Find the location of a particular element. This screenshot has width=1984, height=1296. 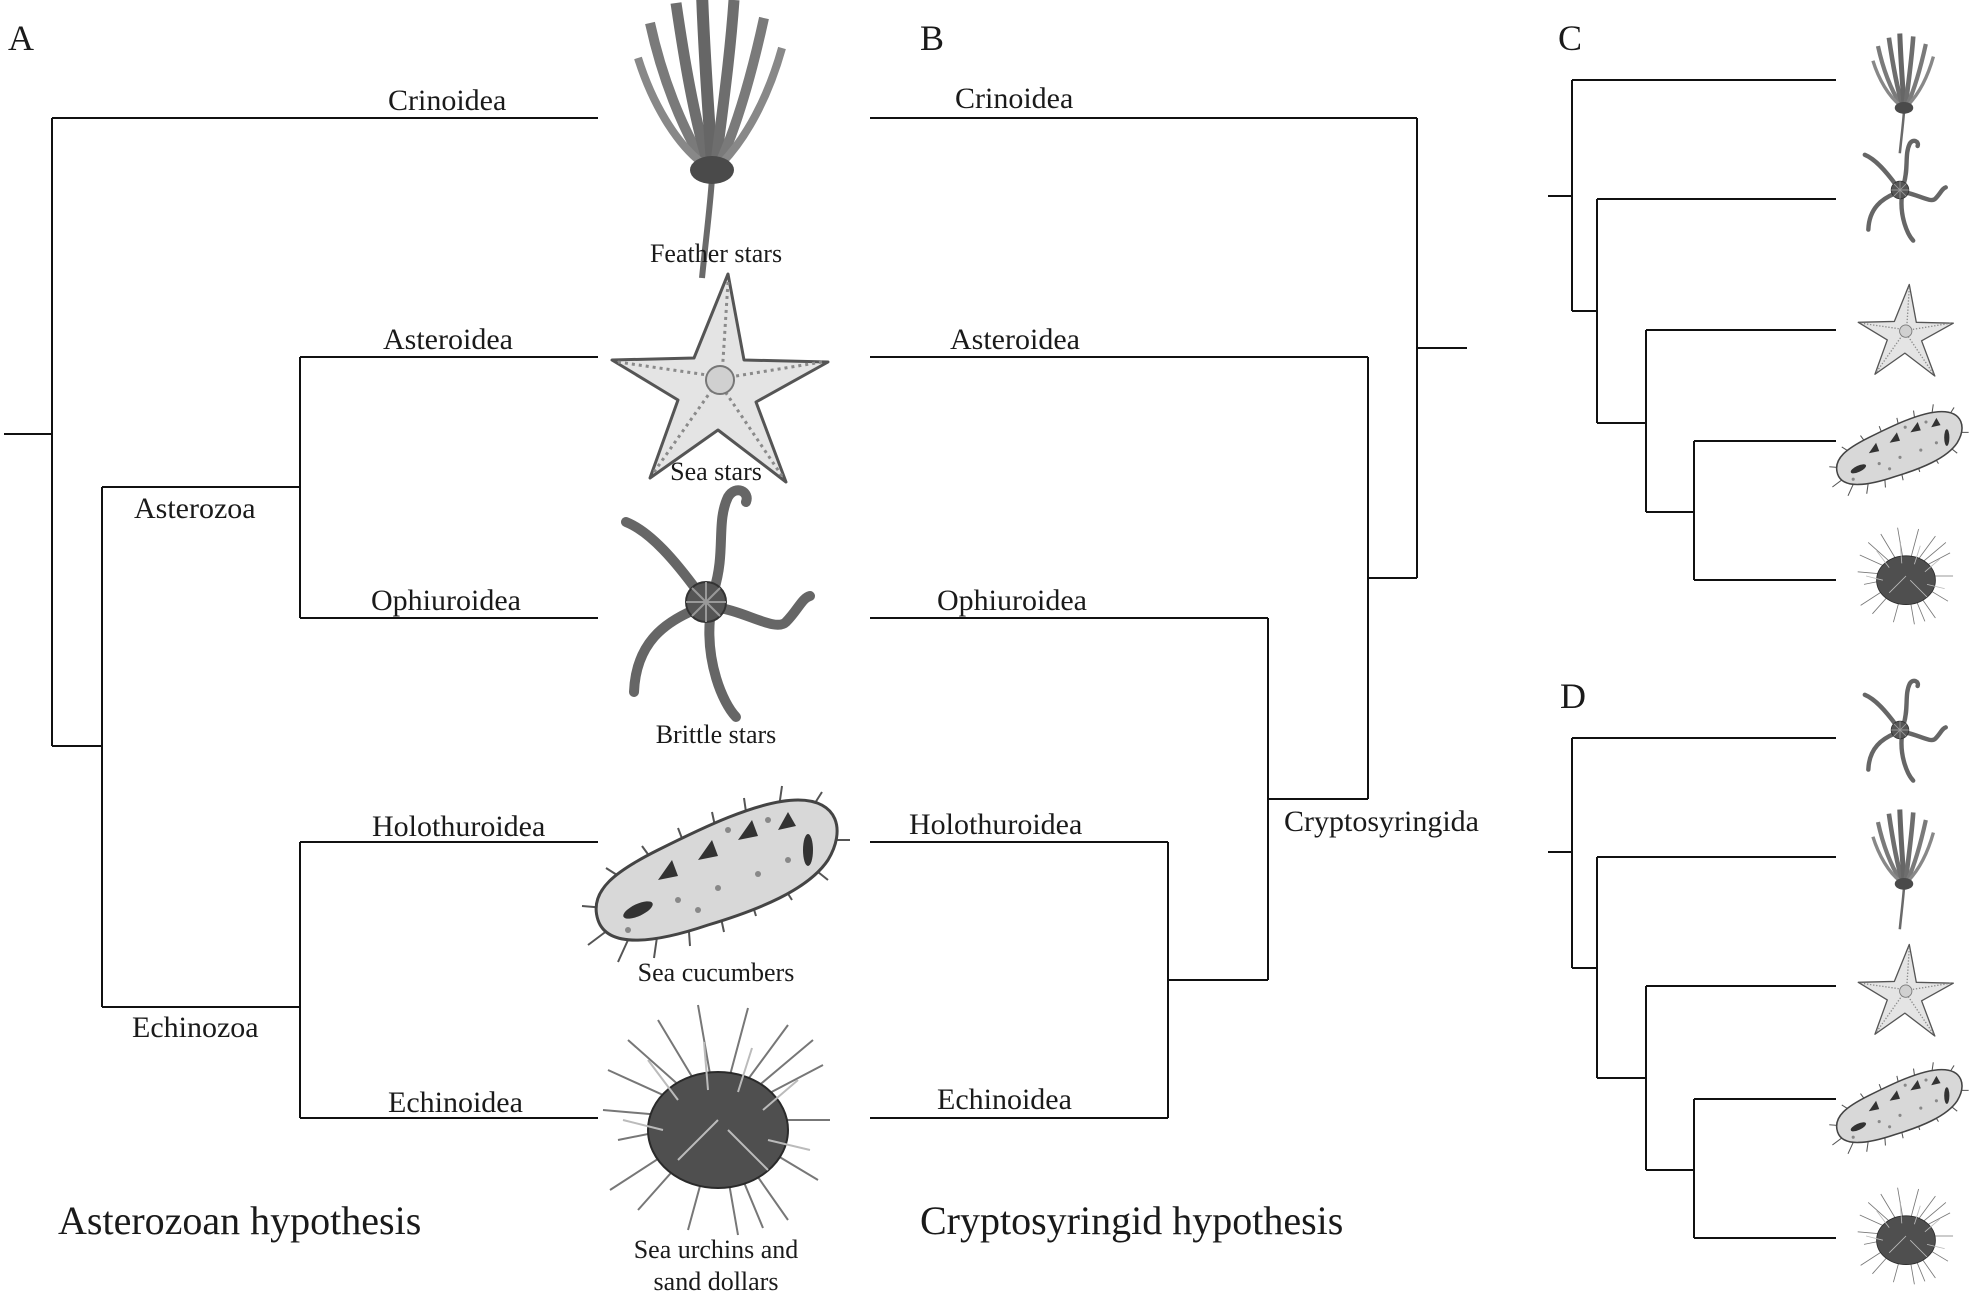

taxon-label-b-echinoidea: Echinoidea is located at coordinates (1004, 1099).